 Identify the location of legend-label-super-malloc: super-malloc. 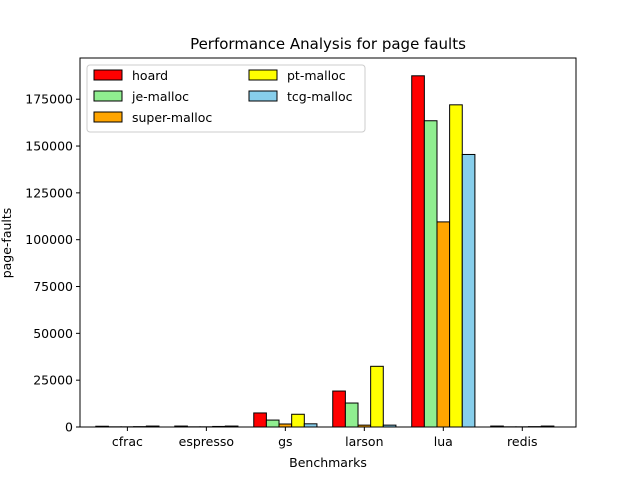
(172, 117).